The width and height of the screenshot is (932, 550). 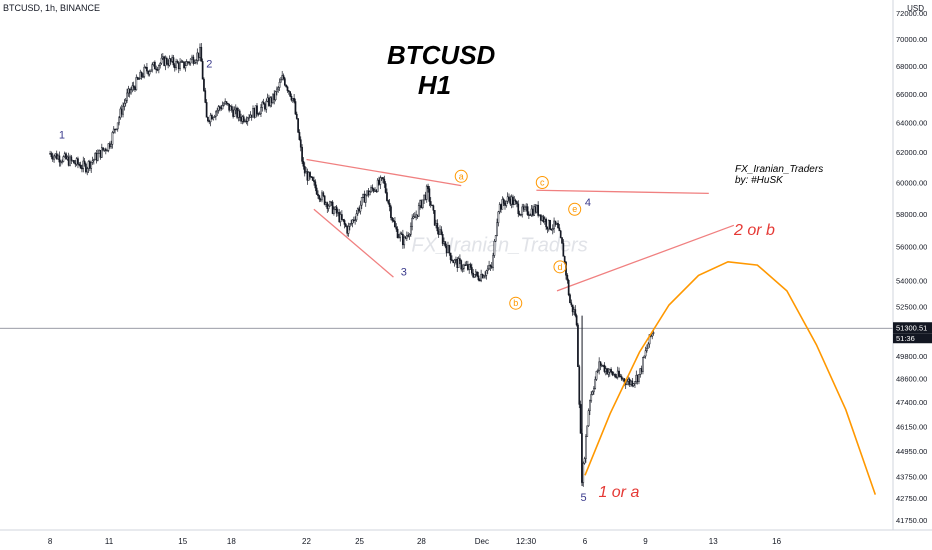 I want to click on watermark: FX_Iranian_Traders, so click(x=499, y=246).